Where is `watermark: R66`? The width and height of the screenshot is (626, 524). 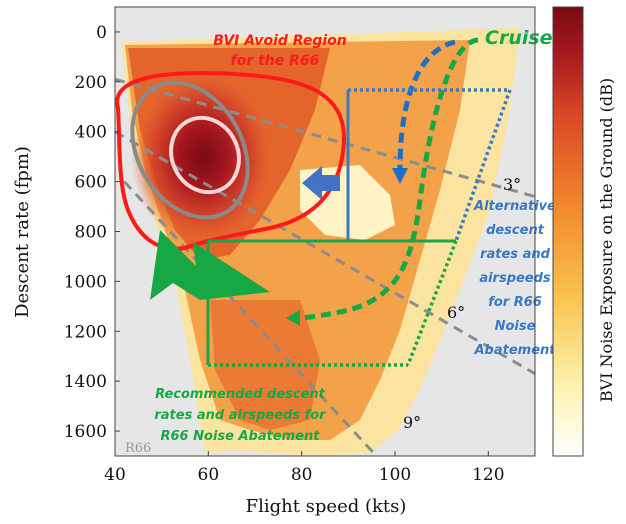
watermark: R66 is located at coordinates (138, 448).